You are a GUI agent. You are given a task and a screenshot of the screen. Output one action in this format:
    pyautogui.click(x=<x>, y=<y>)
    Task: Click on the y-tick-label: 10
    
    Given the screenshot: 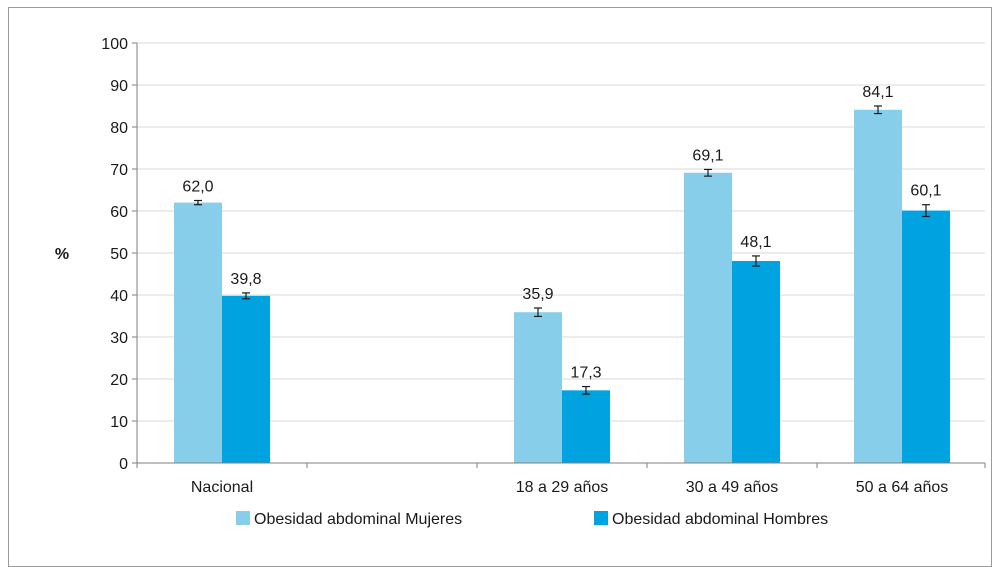 What is the action you would take?
    pyautogui.click(x=119, y=422)
    